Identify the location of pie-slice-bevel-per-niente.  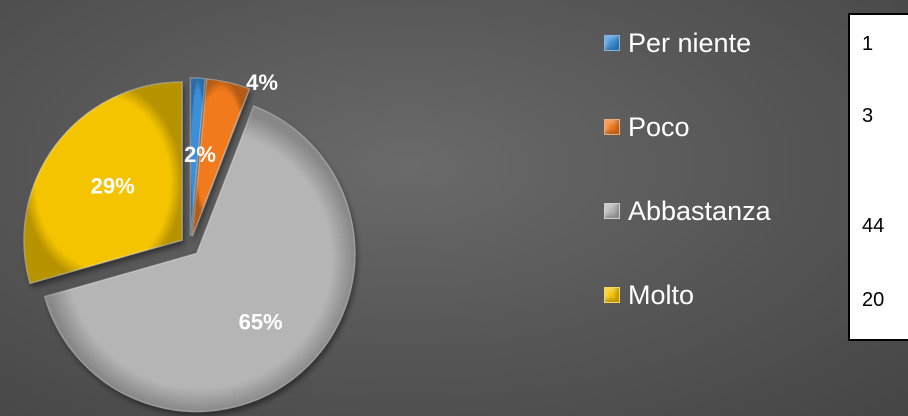
(198, 157).